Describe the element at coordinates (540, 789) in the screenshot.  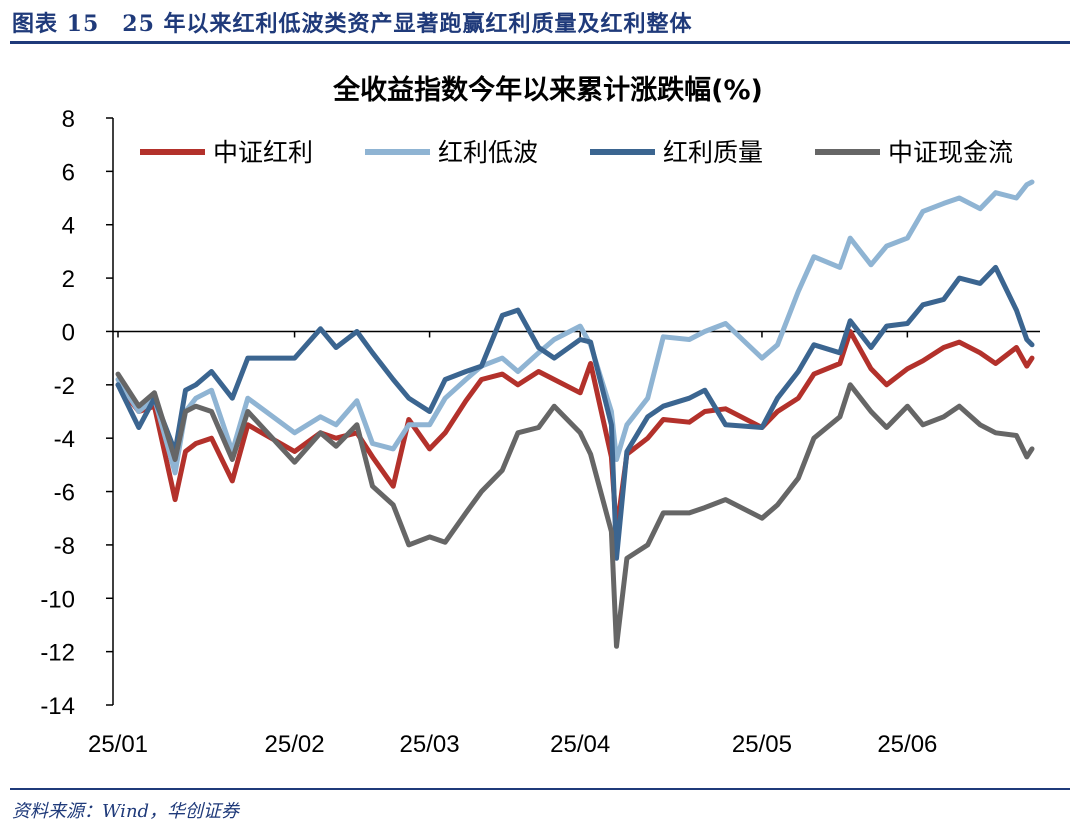
I see `footer-divider` at that location.